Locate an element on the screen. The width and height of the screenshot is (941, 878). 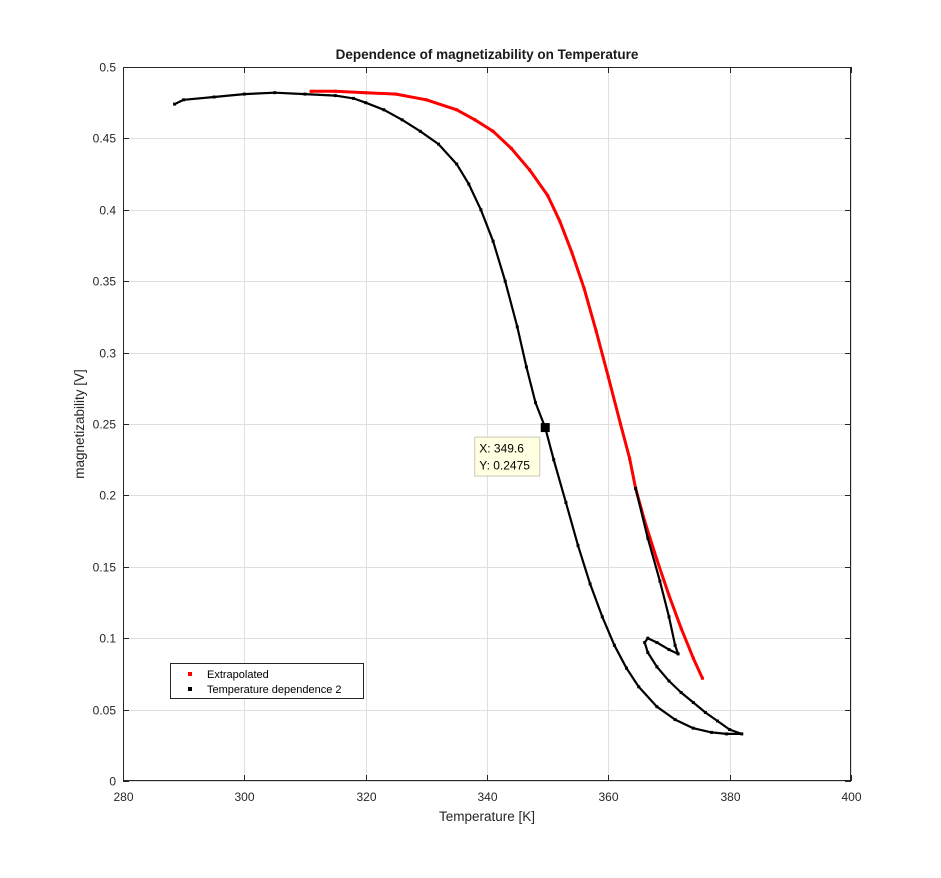
y-axis-label: magnetizability [V] is located at coordinates (79, 424).